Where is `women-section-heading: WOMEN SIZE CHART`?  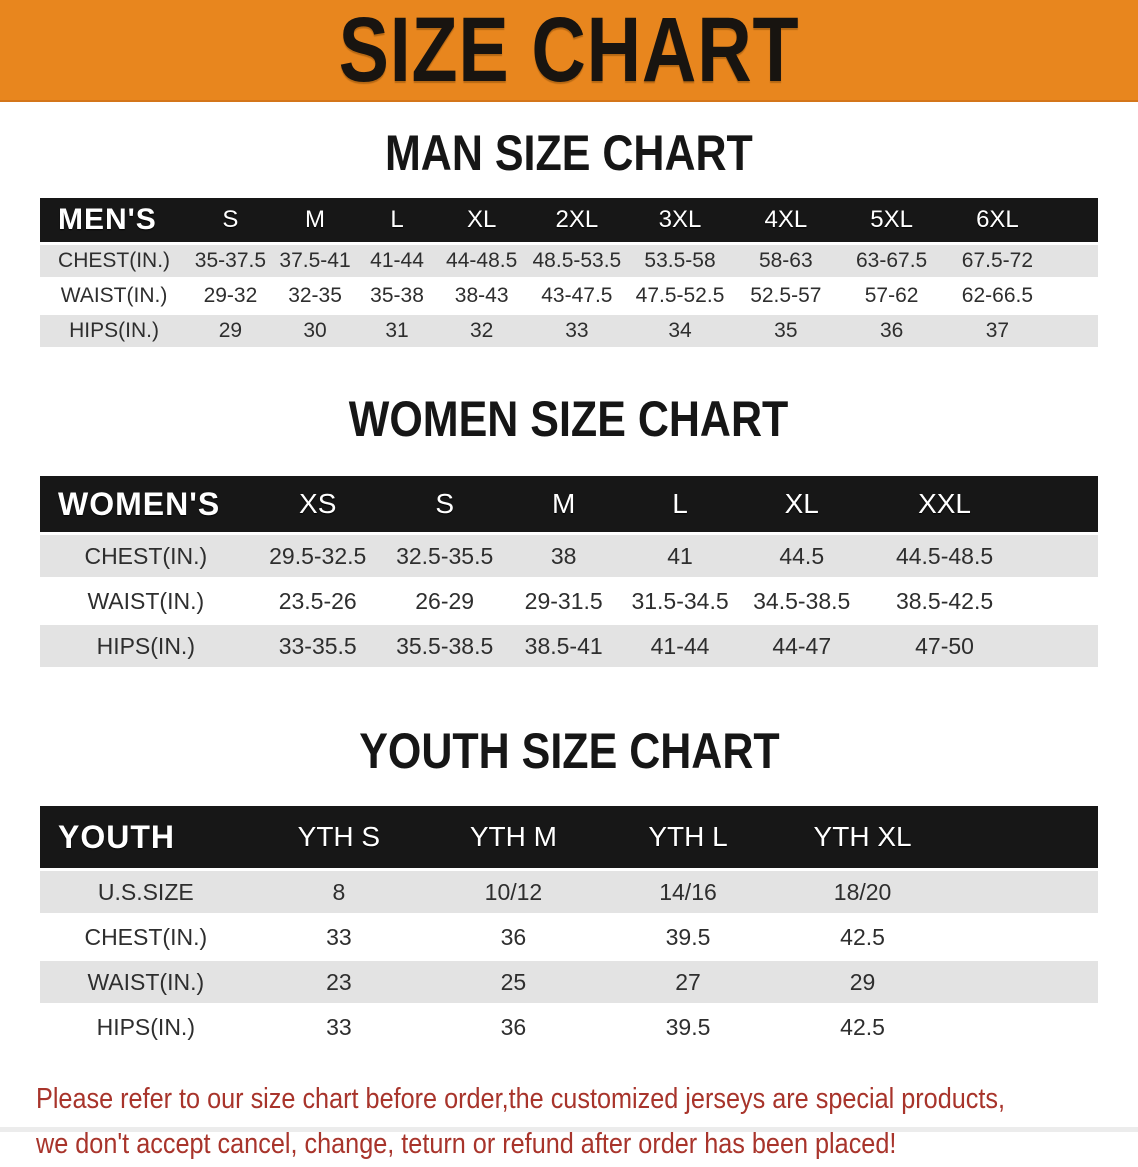 women-section-heading: WOMEN SIZE CHART is located at coordinates (569, 419).